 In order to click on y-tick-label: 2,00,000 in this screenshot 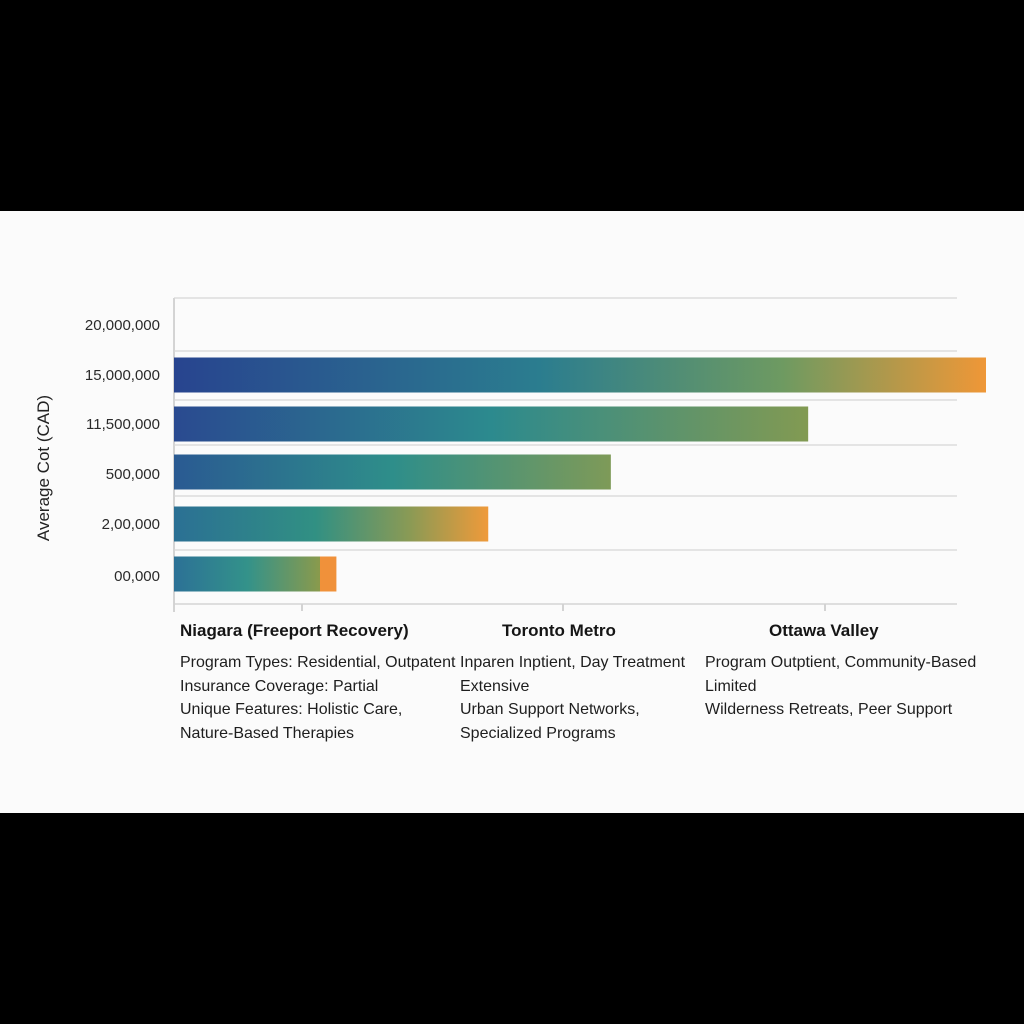, I will do `click(131, 524)`.